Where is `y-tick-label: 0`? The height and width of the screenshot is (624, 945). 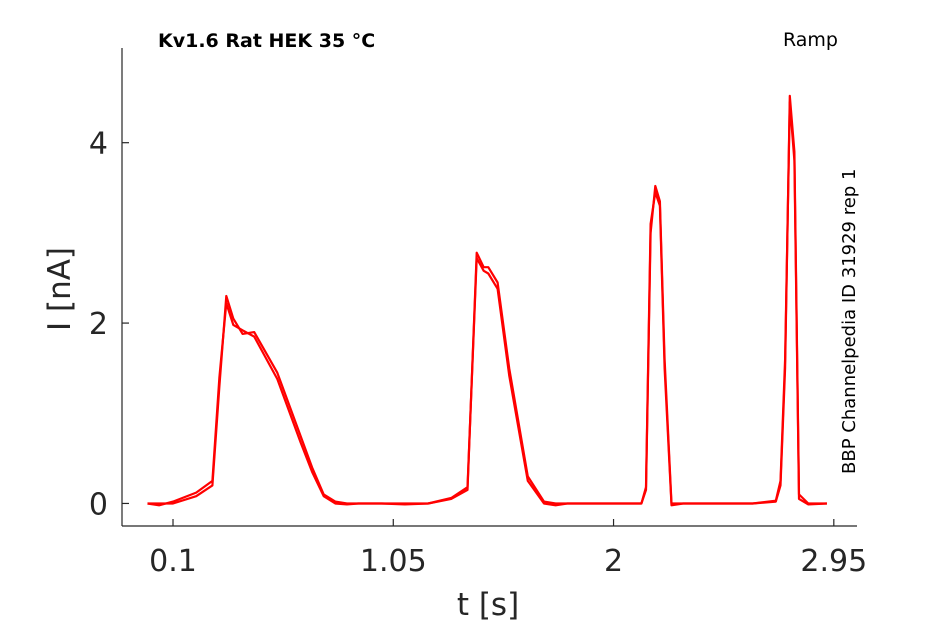 y-tick-label: 0 is located at coordinates (98, 504).